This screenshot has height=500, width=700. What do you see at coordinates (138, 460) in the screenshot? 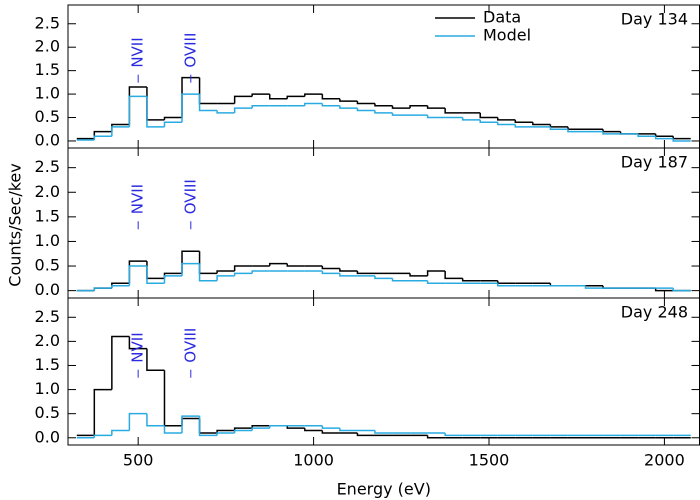
I see `x-tick-label: 500` at bounding box center [138, 460].